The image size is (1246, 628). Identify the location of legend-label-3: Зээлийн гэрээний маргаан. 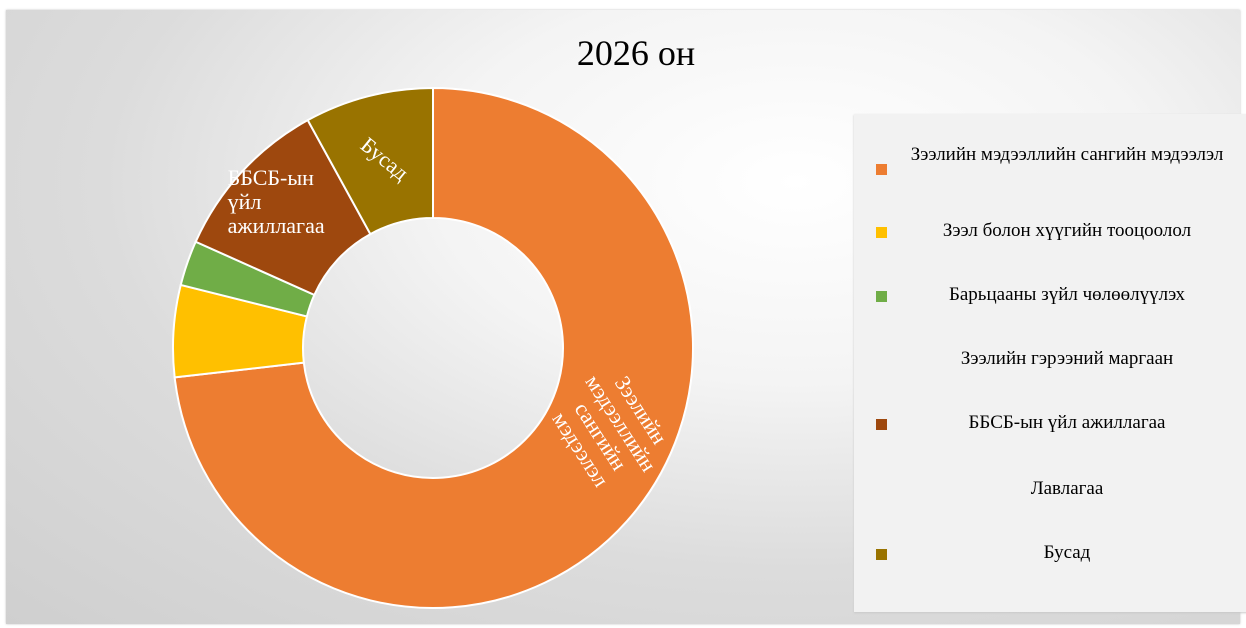
(1067, 358).